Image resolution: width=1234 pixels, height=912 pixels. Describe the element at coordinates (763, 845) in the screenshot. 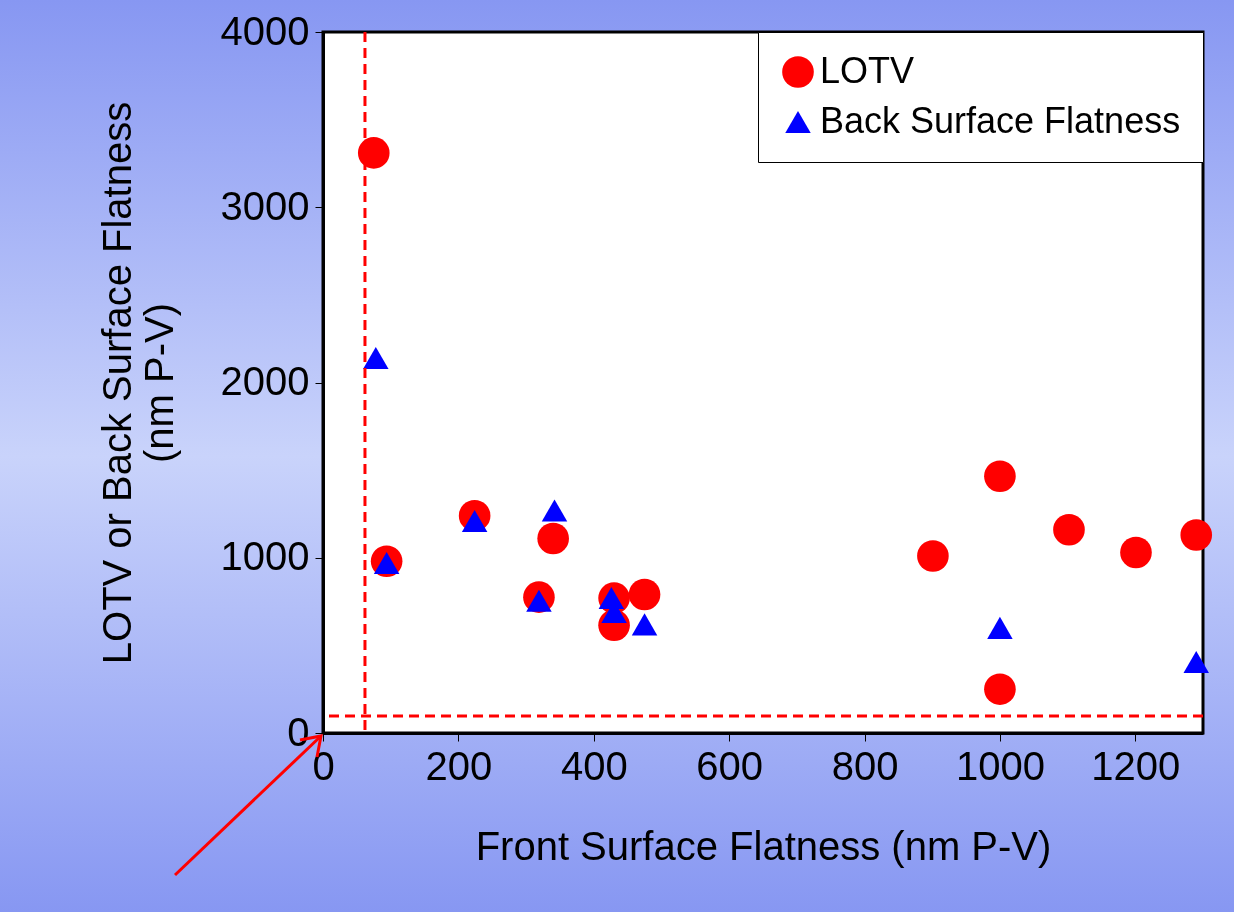

I see `x-axis-title: Front Surface Flatness (nm P-V)` at that location.